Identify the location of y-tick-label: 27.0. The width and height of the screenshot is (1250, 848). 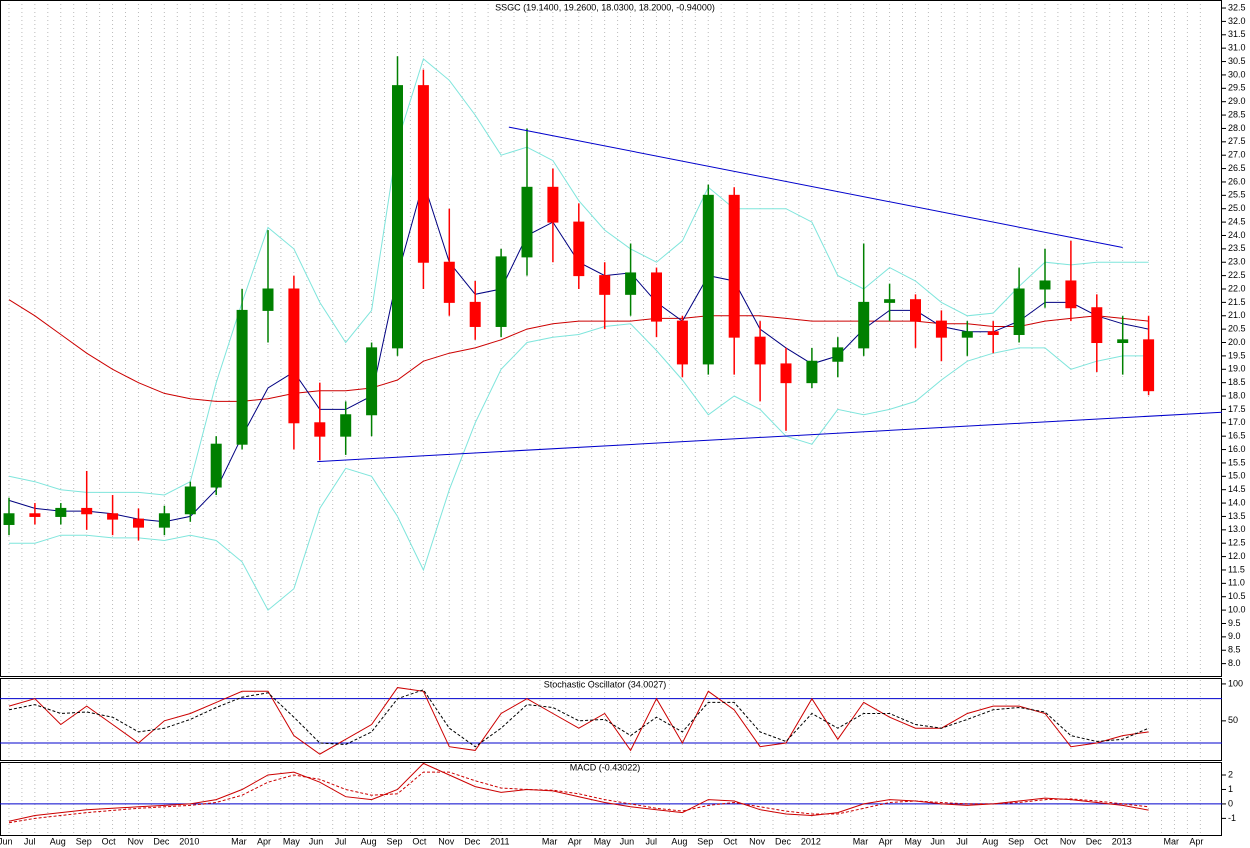
(1237, 155).